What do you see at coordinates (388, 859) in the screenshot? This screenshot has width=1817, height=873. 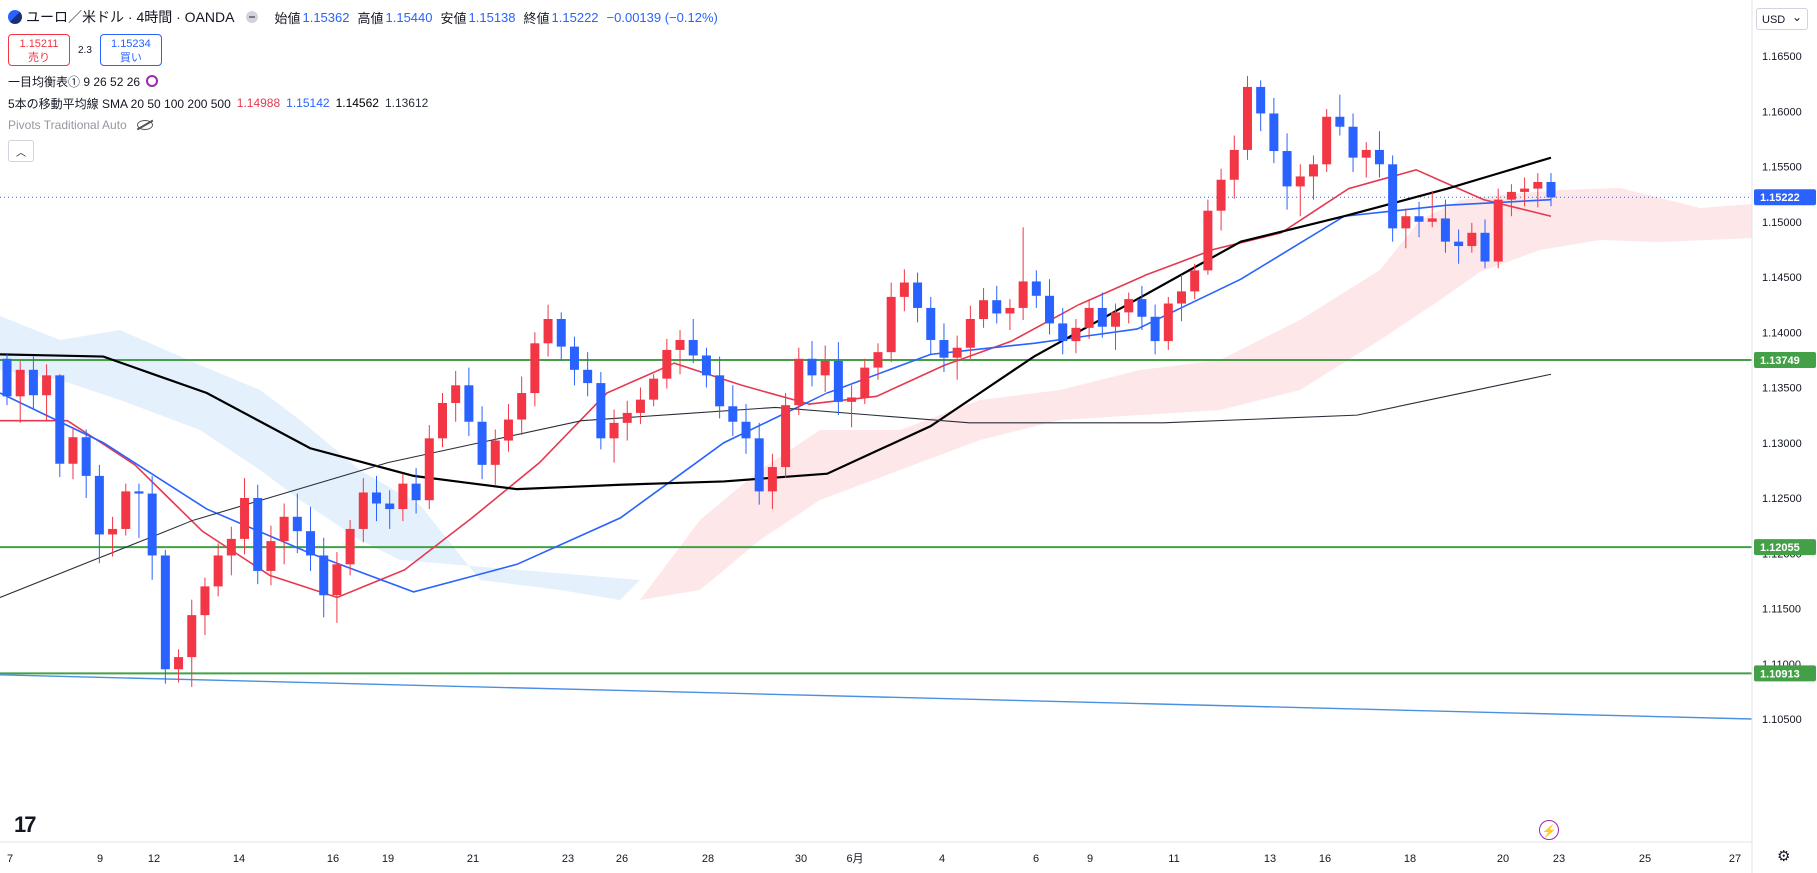 I see `x-tick-label: 19` at bounding box center [388, 859].